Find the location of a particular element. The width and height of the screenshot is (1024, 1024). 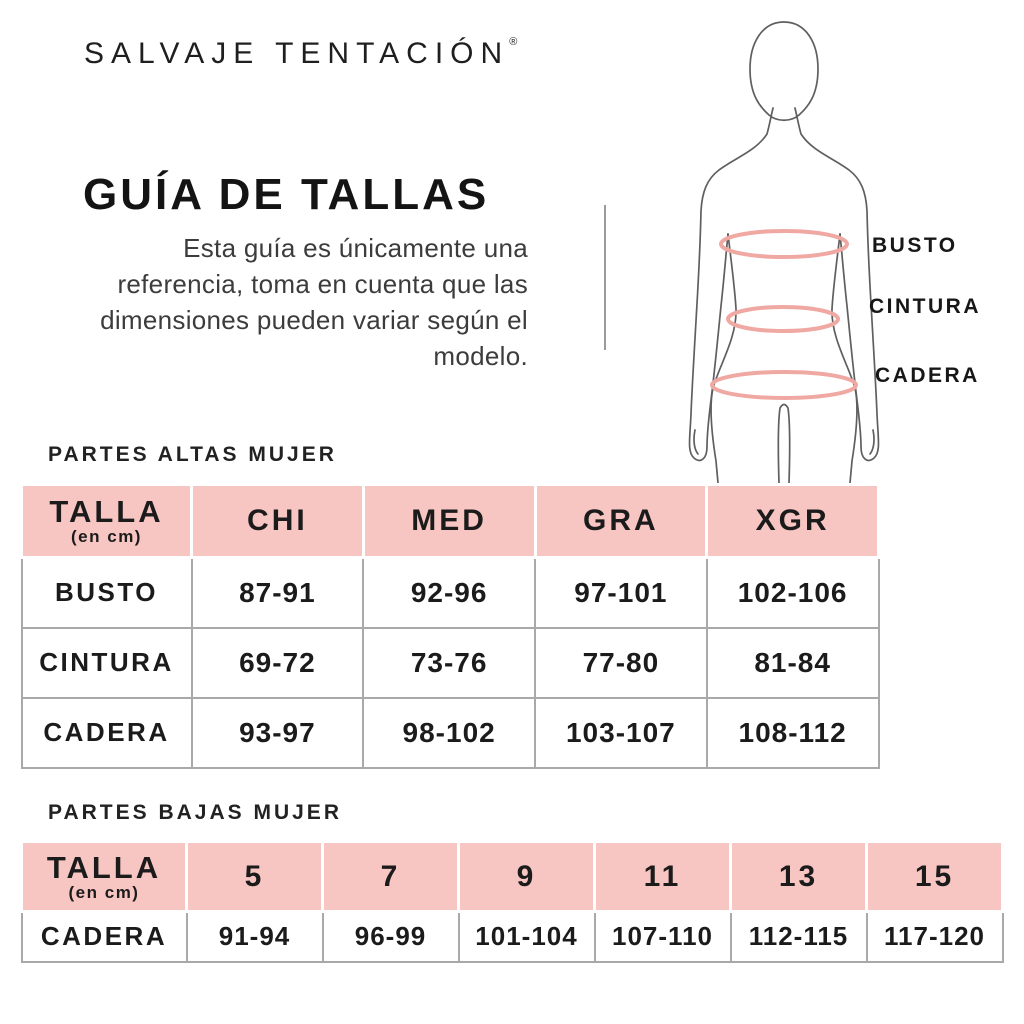

busto-row: BUSTO 87-91 92-96 97-101 102-106 is located at coordinates (450, 592).